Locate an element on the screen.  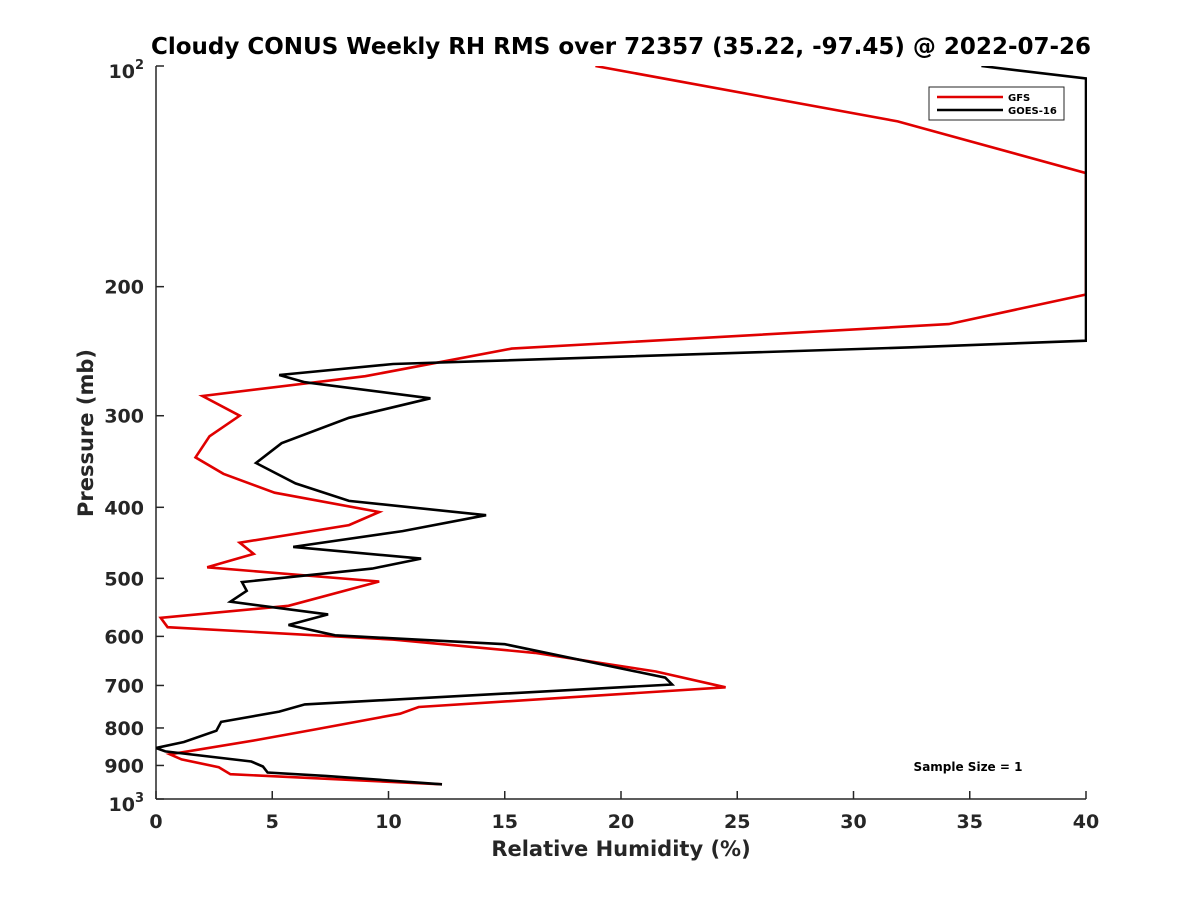
x-tick-label: 40 is located at coordinates (1086, 822).